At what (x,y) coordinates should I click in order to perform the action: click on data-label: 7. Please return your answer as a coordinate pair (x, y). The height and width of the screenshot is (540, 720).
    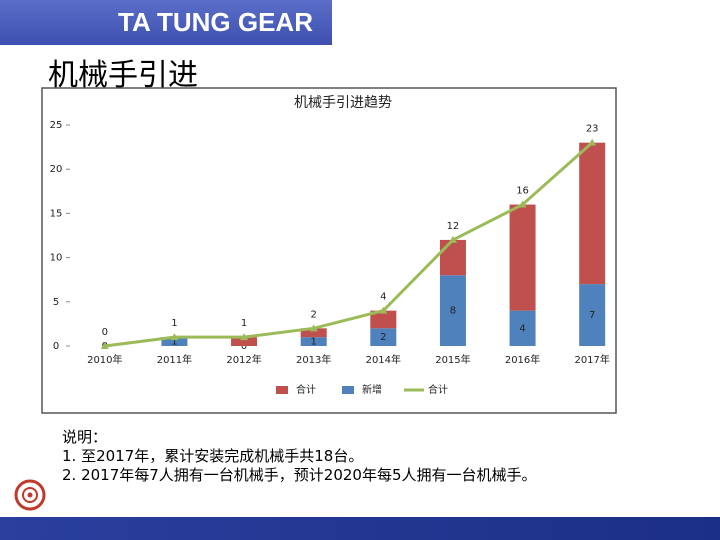
    Looking at the image, I should click on (592, 315).